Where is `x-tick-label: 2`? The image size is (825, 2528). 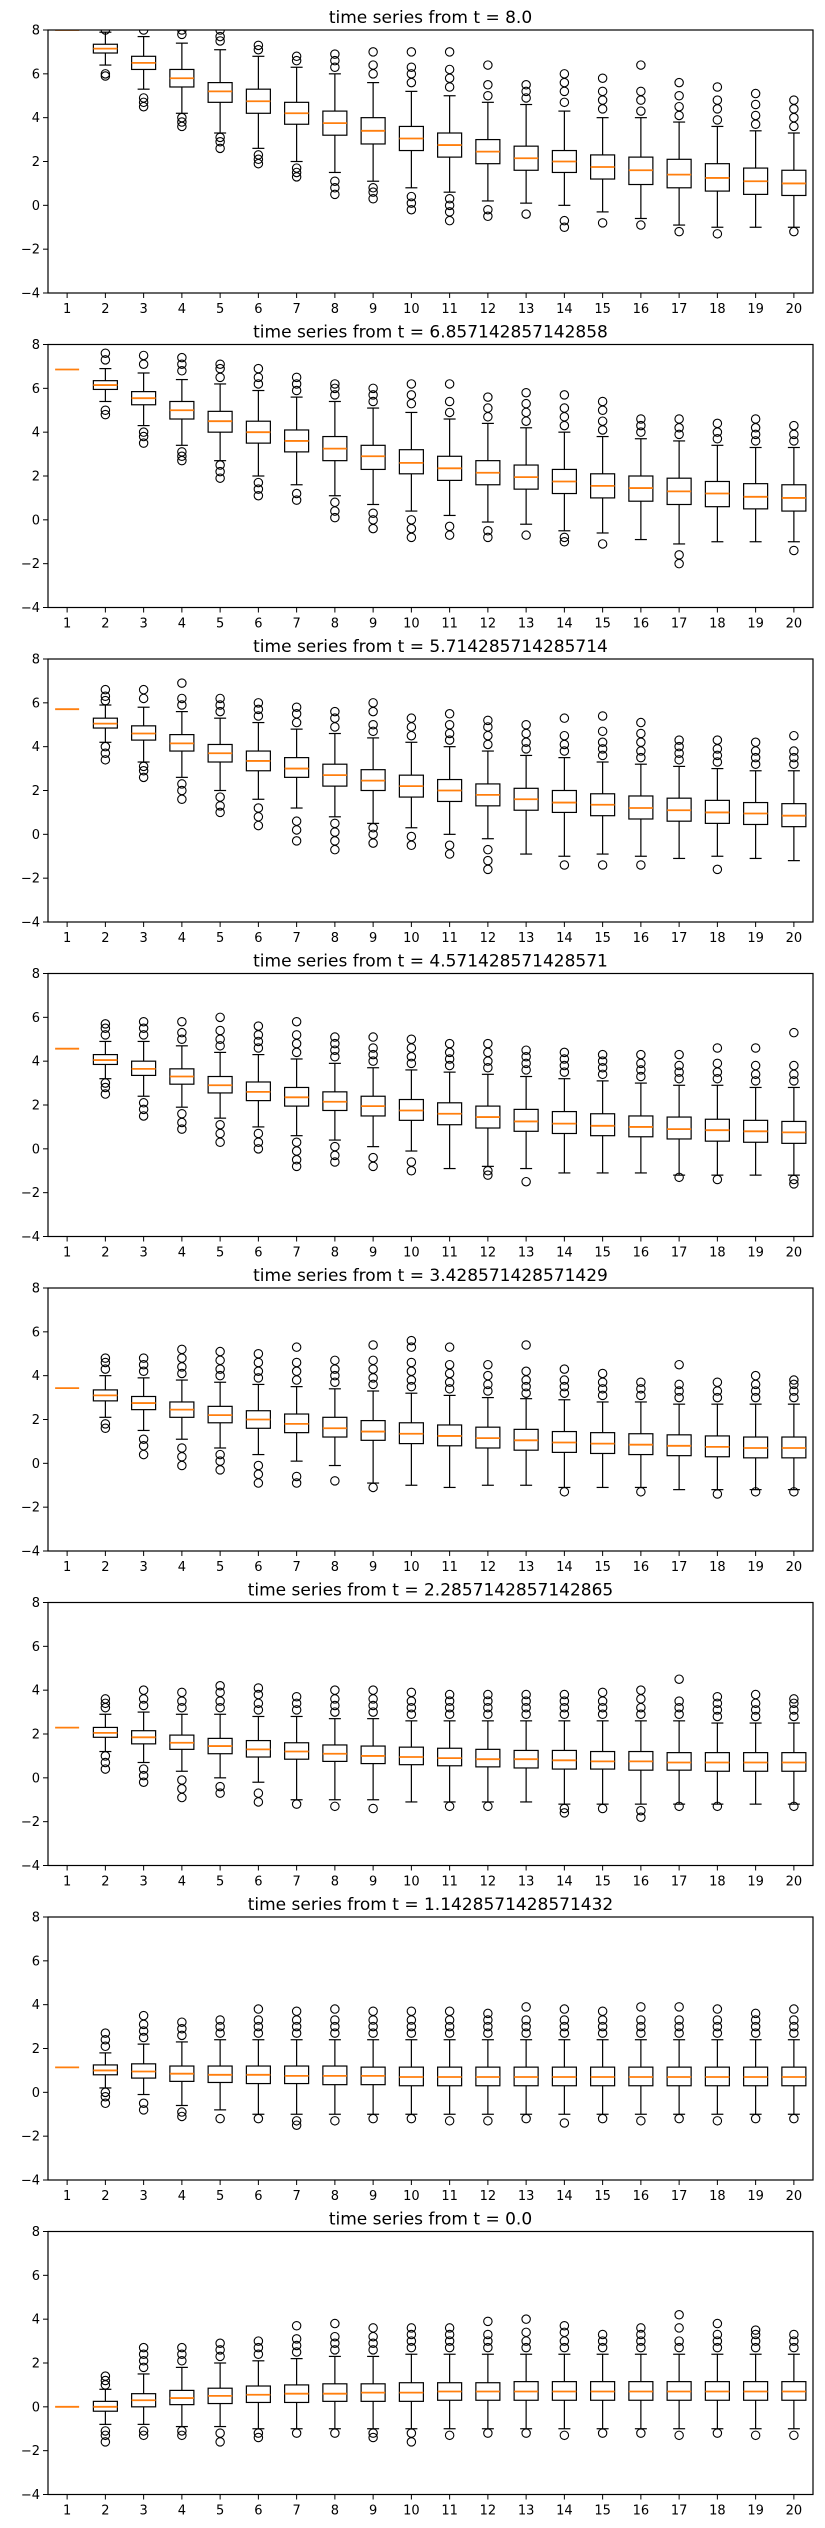 x-tick-label: 2 is located at coordinates (105, 938).